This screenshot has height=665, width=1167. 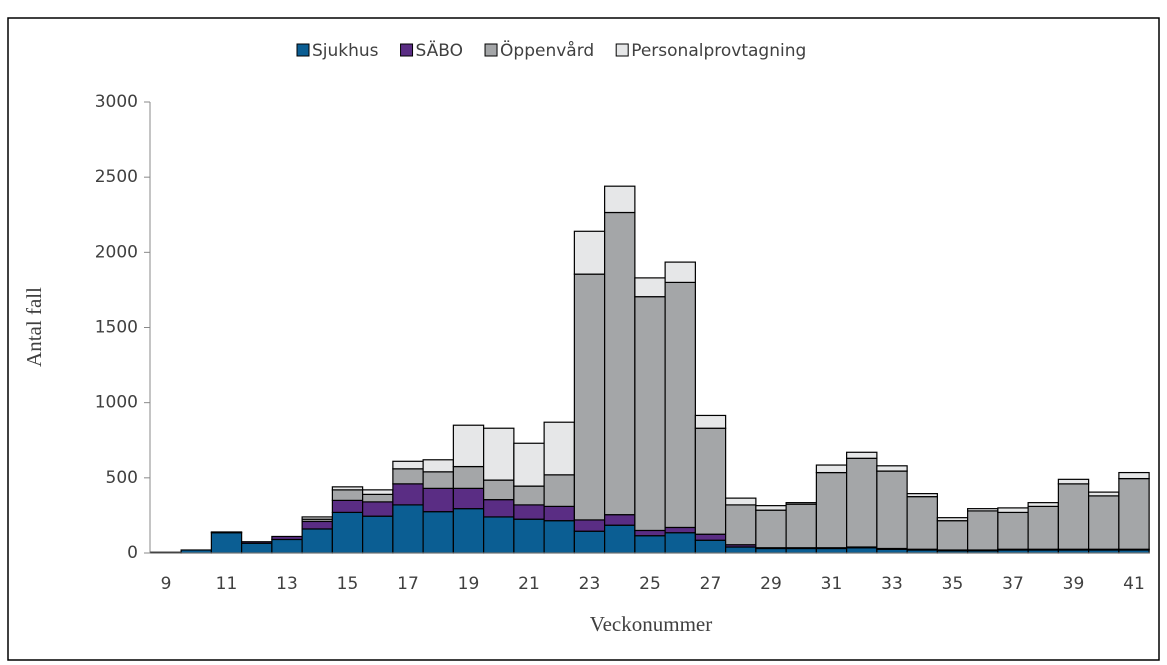 I want to click on y-tick-label: 500, so click(x=122, y=478).